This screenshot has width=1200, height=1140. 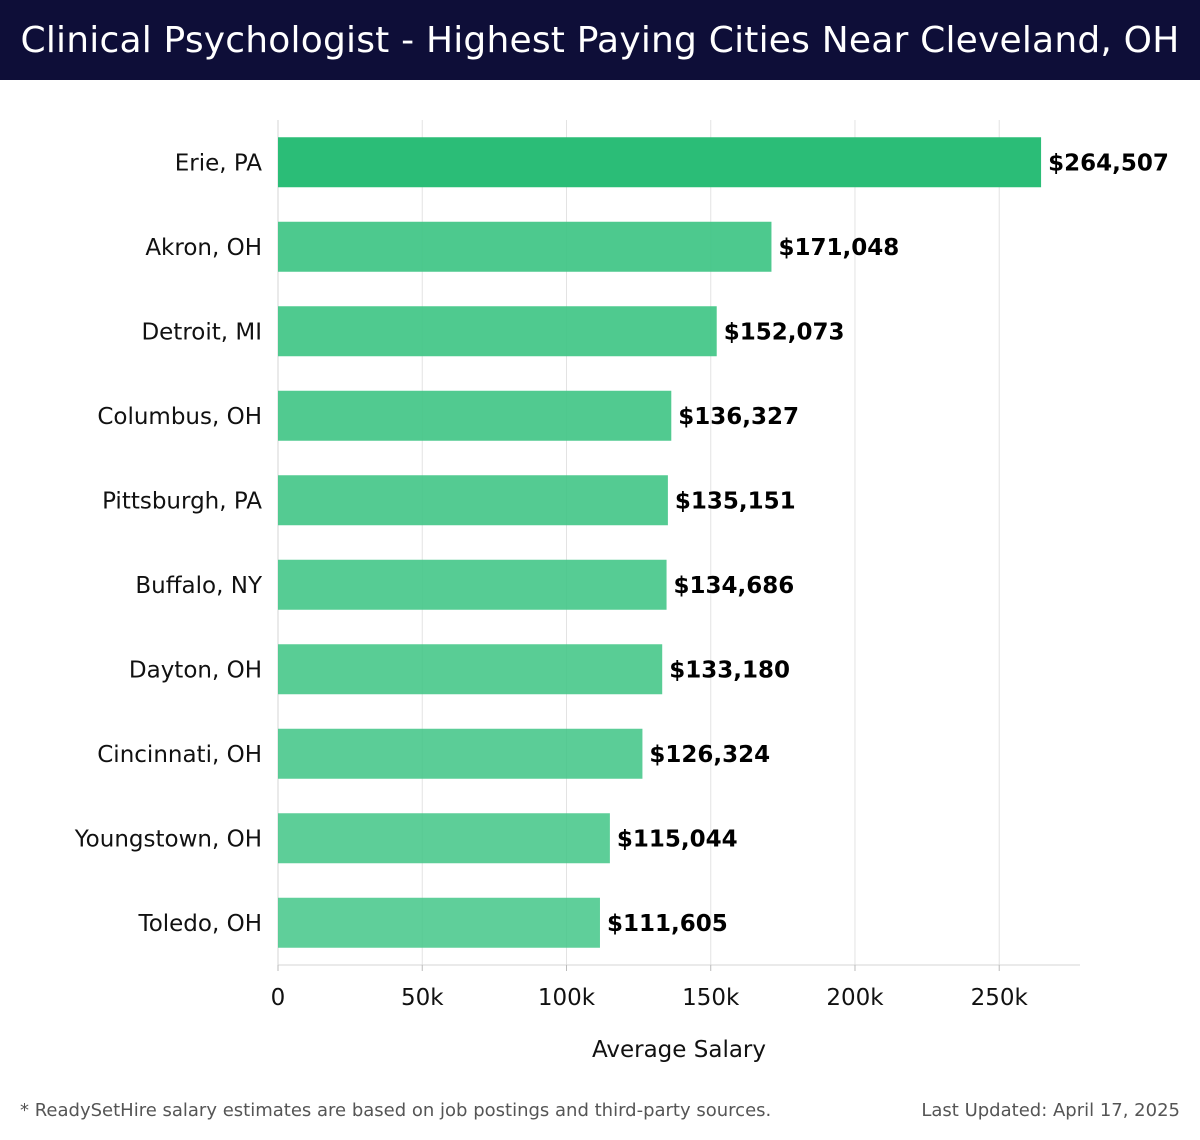 I want to click on x-tick-label: 250k, so click(x=1000, y=998).